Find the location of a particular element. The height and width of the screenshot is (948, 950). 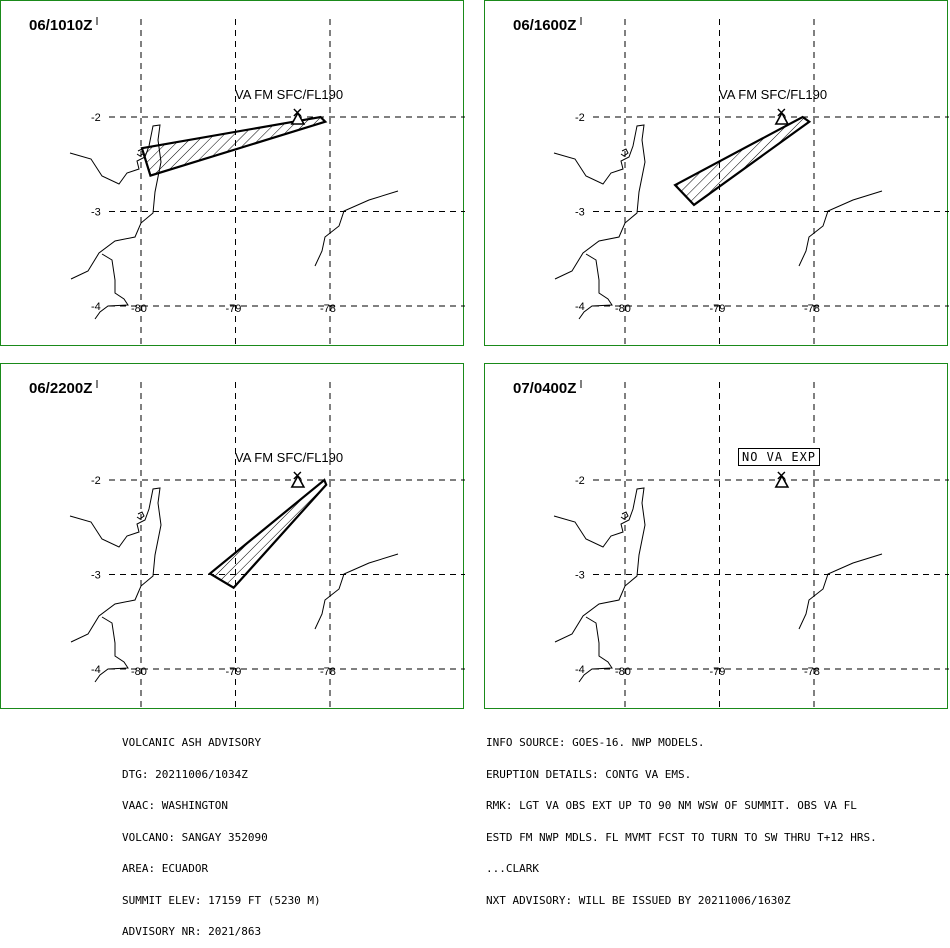

panel-time: 06/1600Z is located at coordinates (545, 25).